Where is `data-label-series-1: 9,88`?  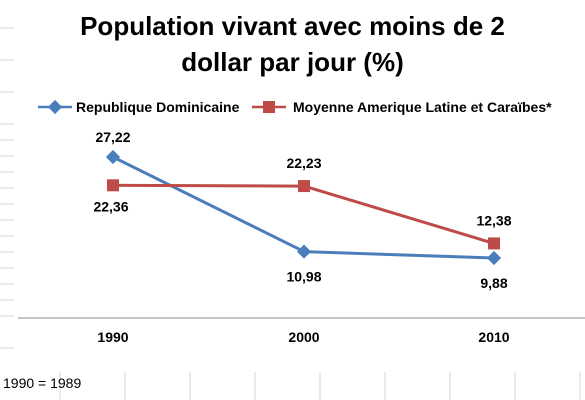 data-label-series-1: 9,88 is located at coordinates (493, 283).